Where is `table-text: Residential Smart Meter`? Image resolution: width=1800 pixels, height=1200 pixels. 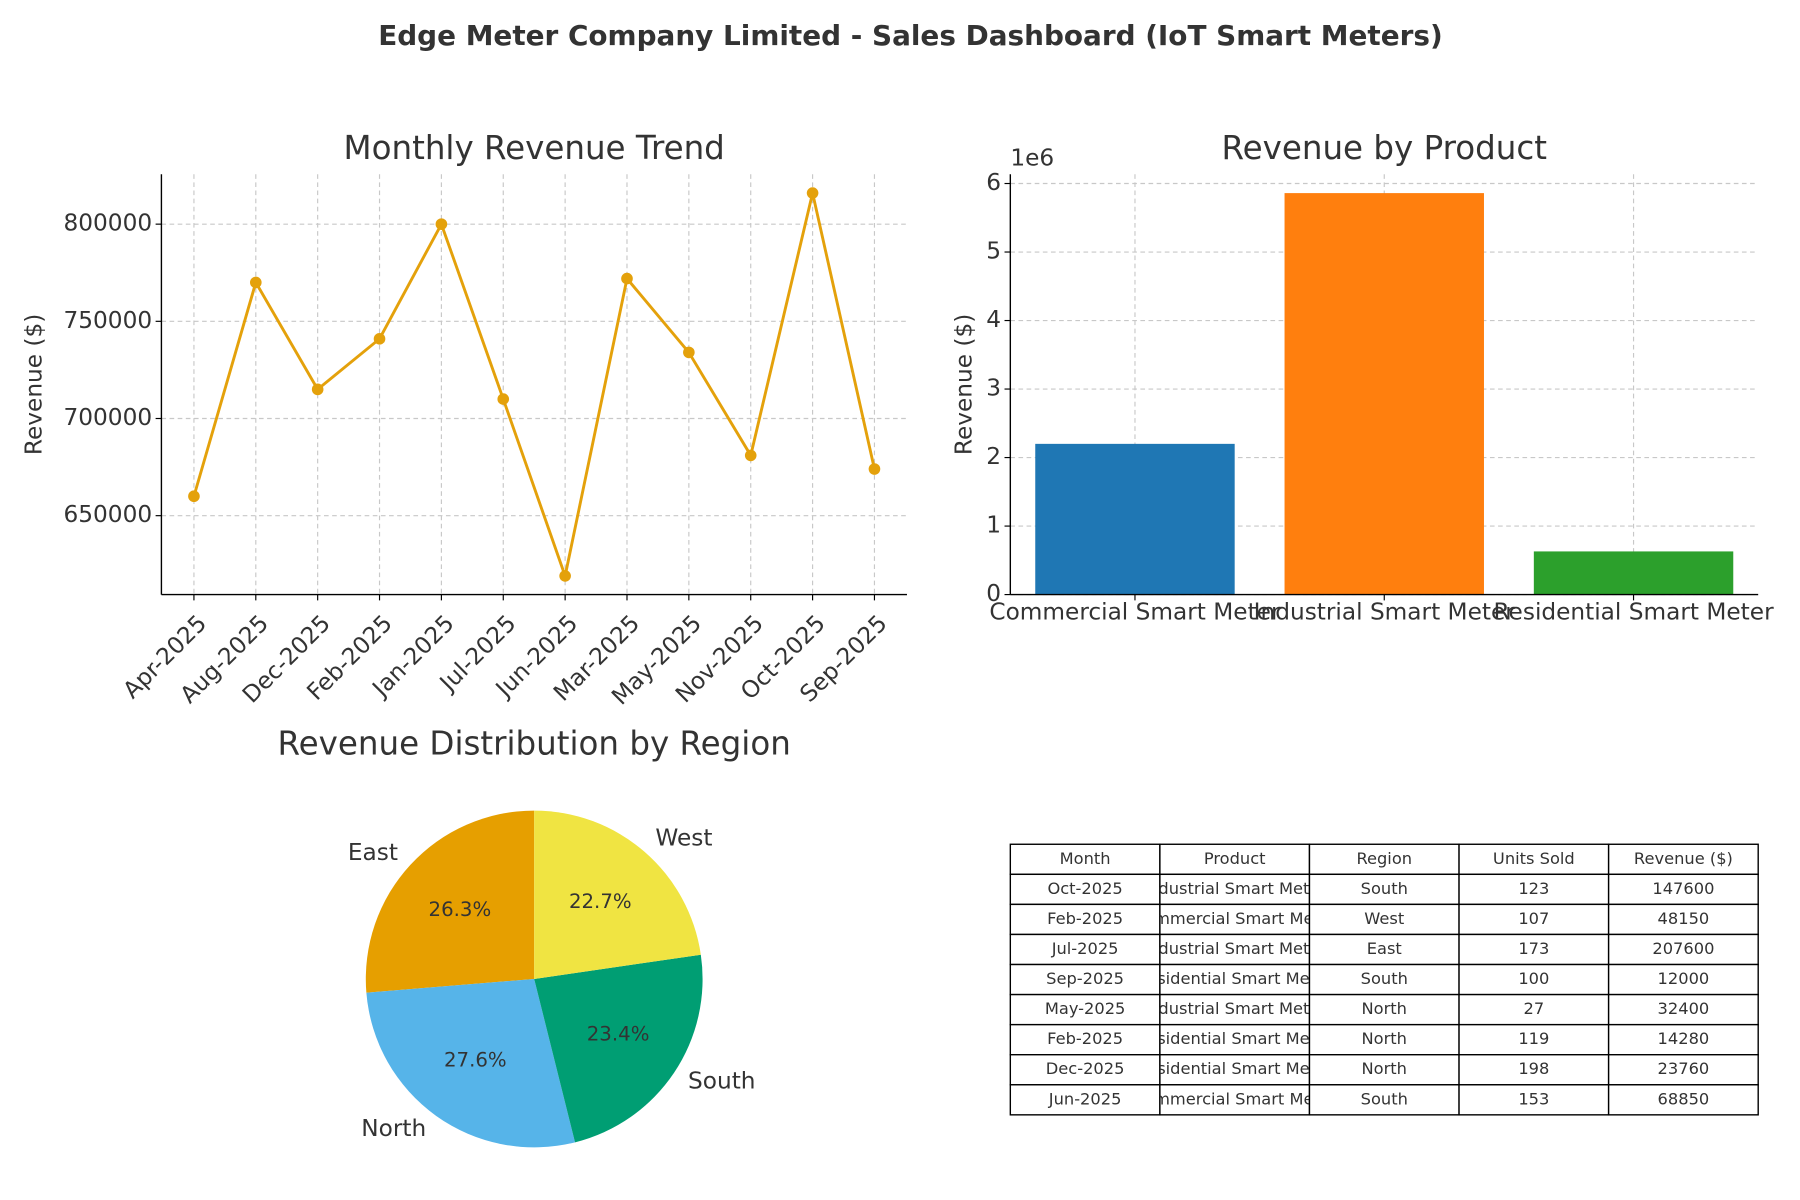
table-text: Residential Smart Meter is located at coordinates (1235, 1038).